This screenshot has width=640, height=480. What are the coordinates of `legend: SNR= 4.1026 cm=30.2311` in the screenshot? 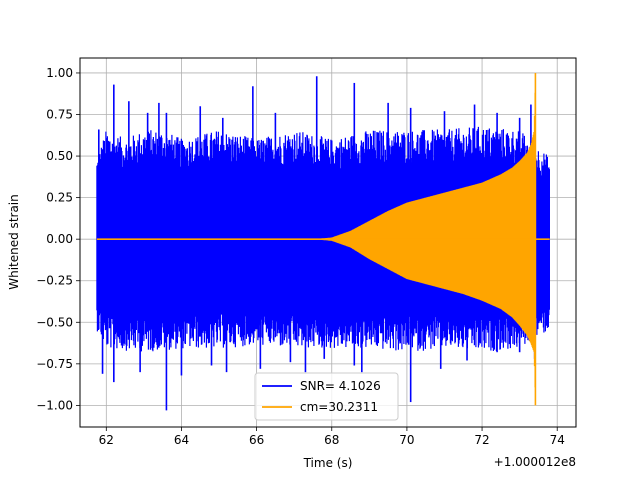 It's located at (326, 396).